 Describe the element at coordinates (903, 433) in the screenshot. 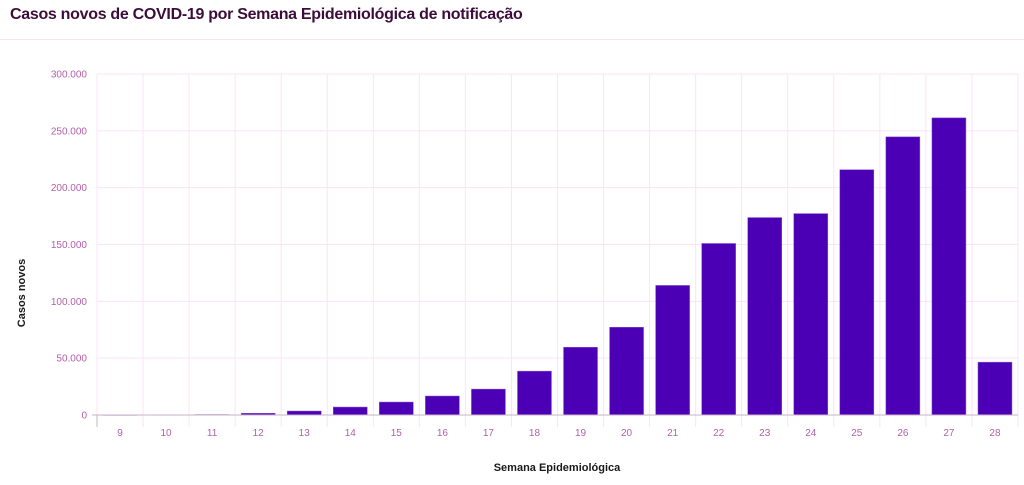

I see `x-tick-label: 26` at that location.